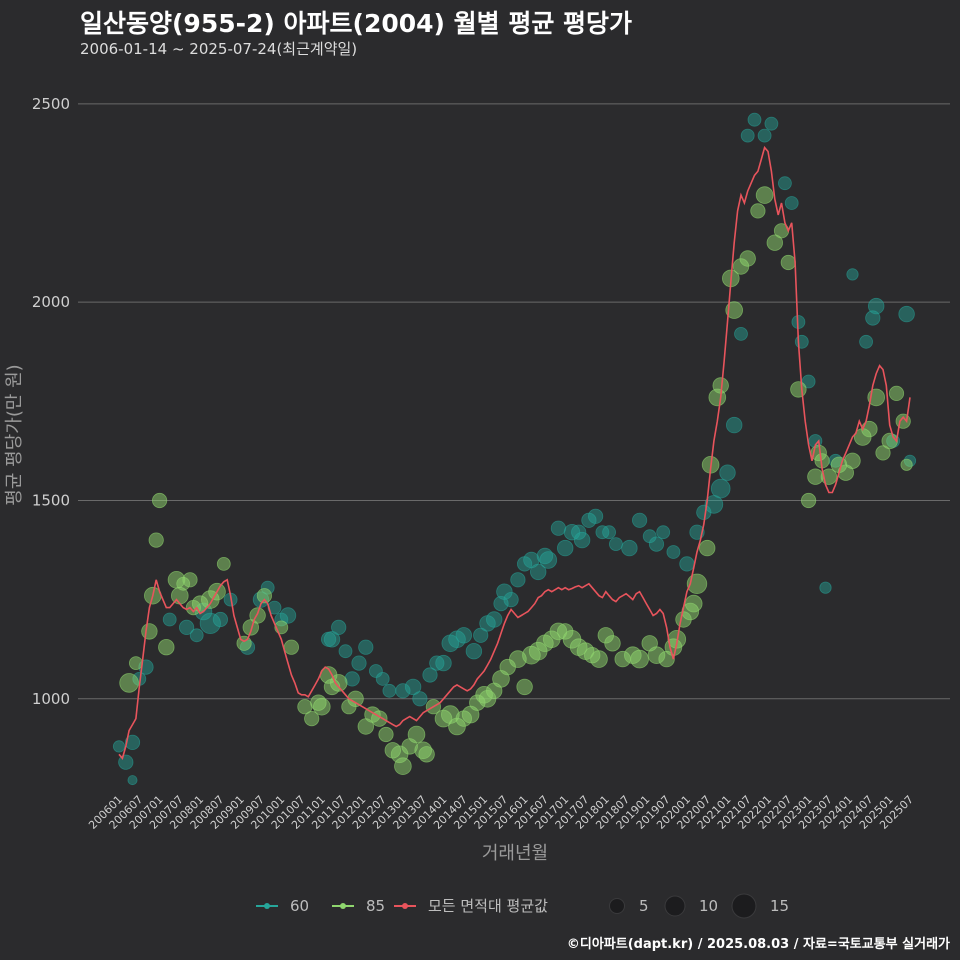 The image size is (960, 960). I want to click on y-tick-label: 2000, so click(51, 302).